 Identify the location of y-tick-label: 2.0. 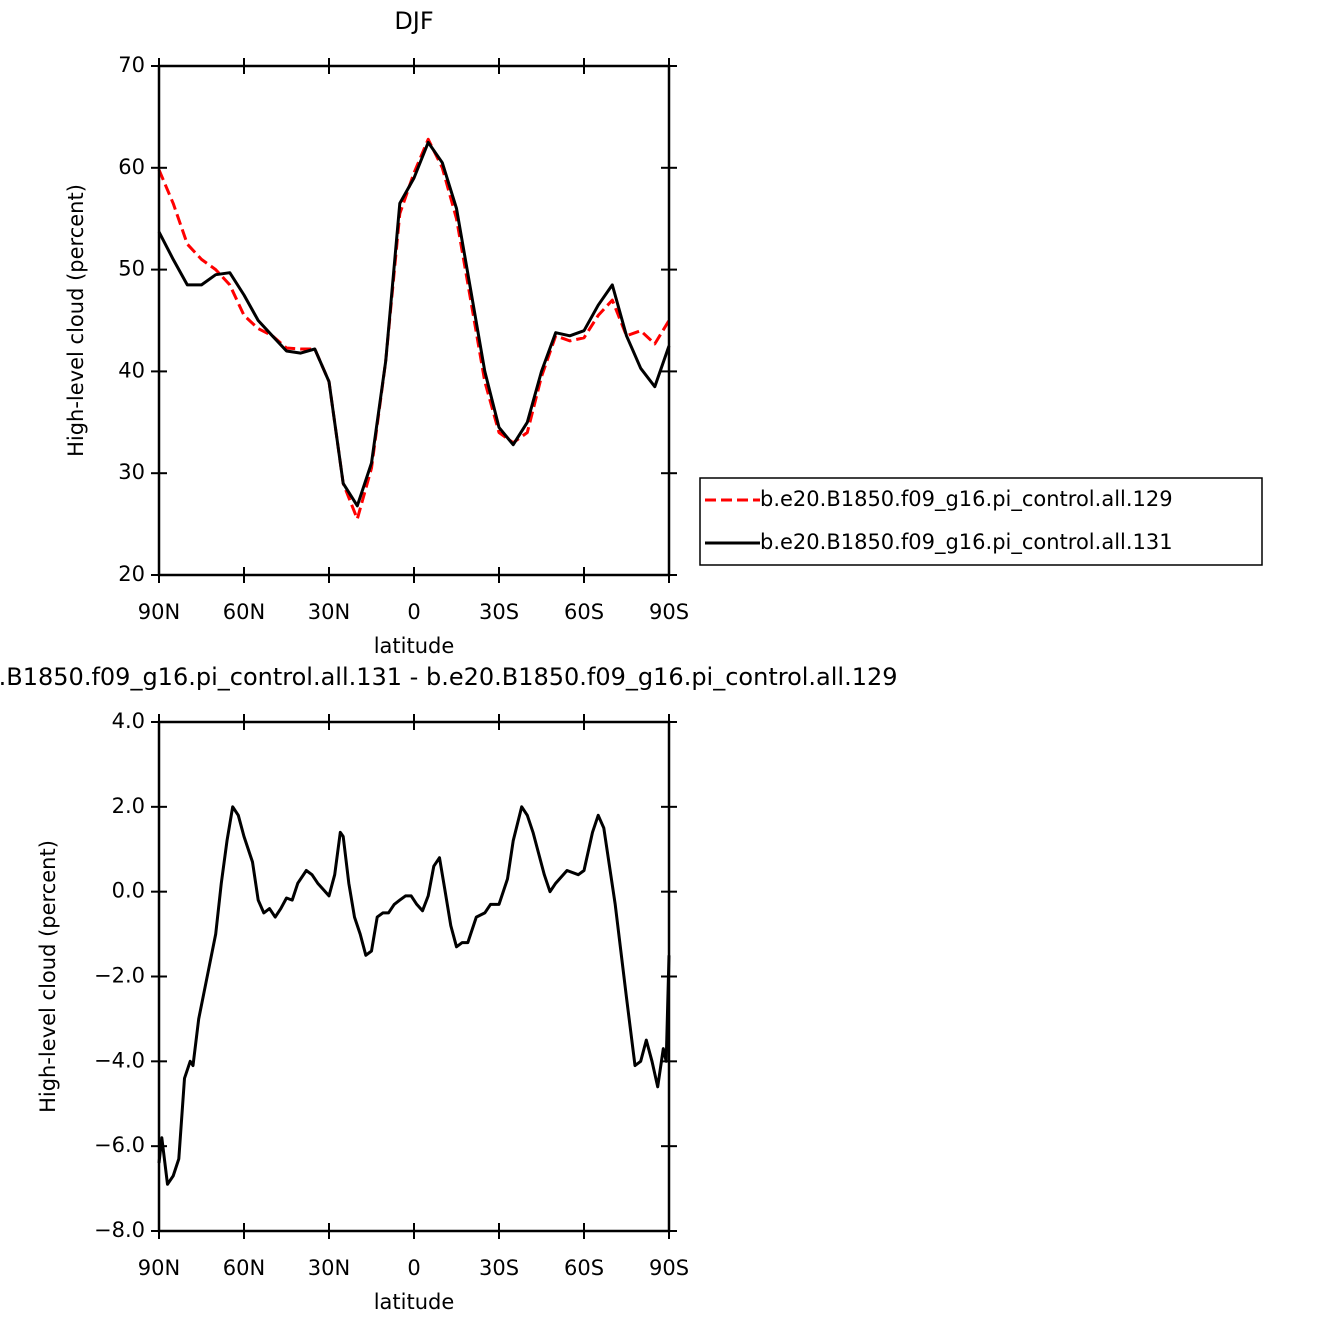
(128, 806).